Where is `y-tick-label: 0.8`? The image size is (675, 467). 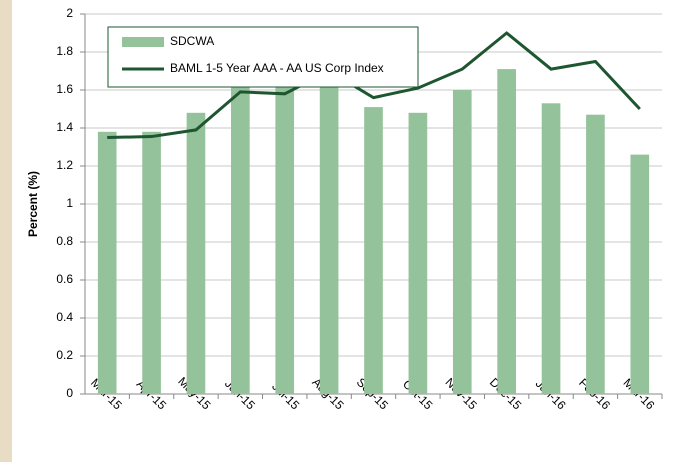 y-tick-label: 0.8 is located at coordinates (64, 241).